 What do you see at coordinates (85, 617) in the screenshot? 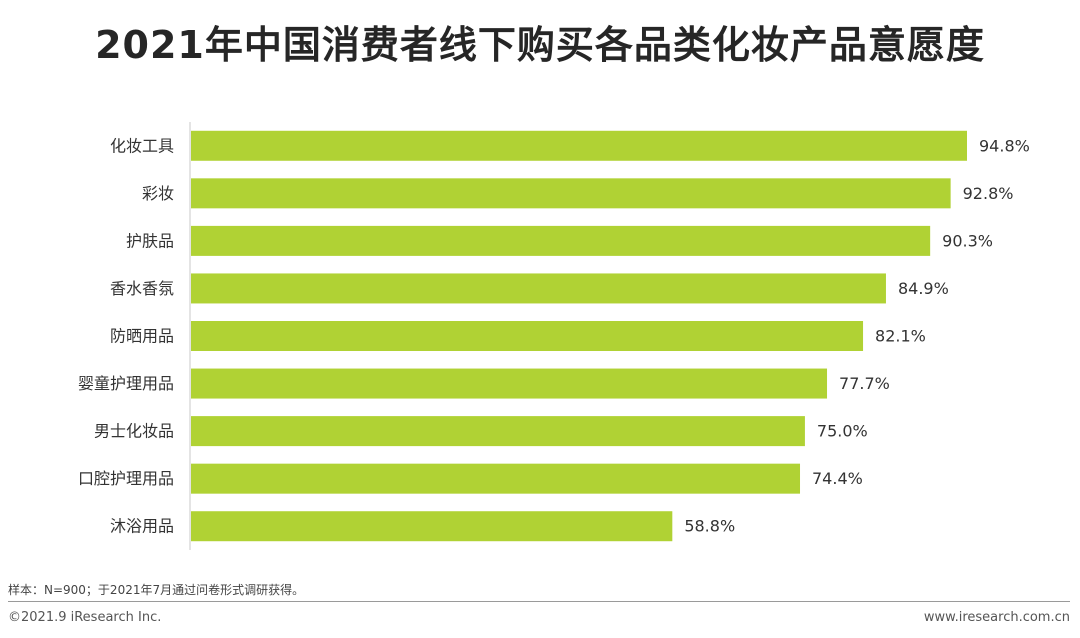
I see `copyright-text: ©2021.9 iResearch Inc.` at bounding box center [85, 617].